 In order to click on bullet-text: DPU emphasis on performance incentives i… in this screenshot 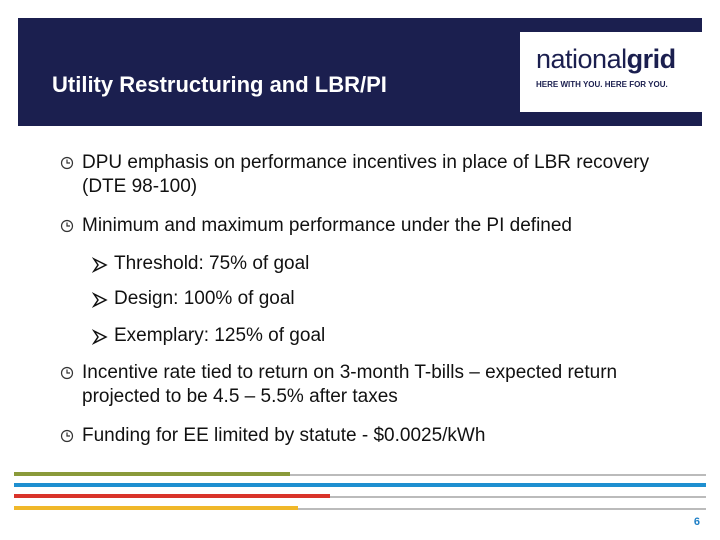, I will do `click(366, 174)`.